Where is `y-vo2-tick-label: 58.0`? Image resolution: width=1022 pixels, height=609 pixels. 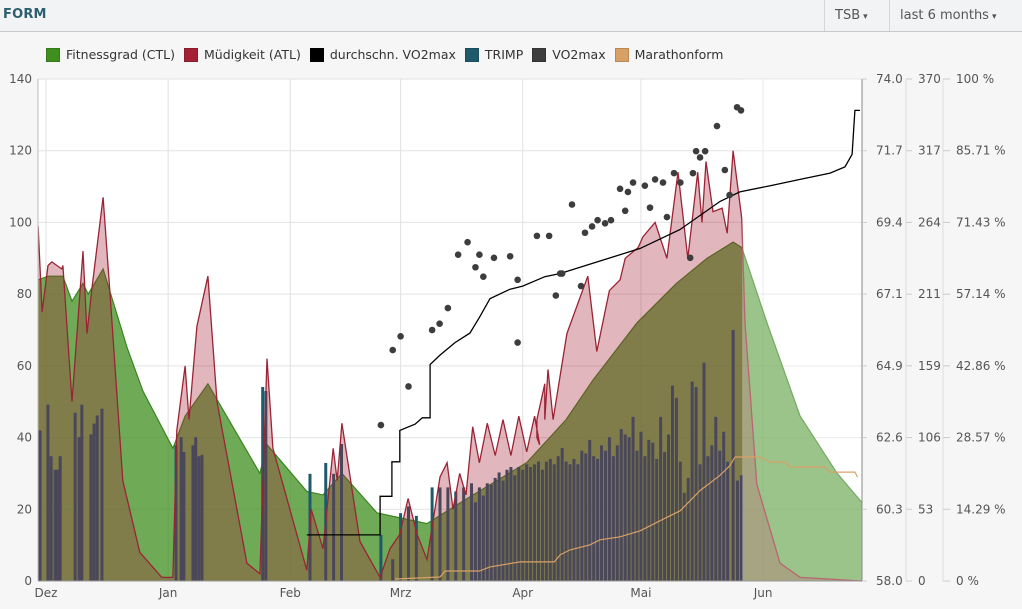
y-vo2-tick-label: 58.0 is located at coordinates (889, 581).